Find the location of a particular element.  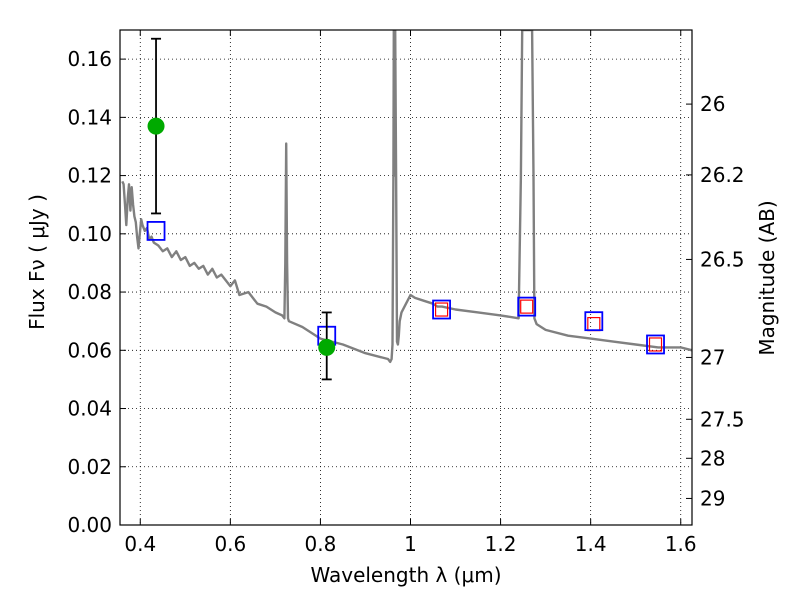

y2-tick-label: 26.2 is located at coordinates (722, 175).